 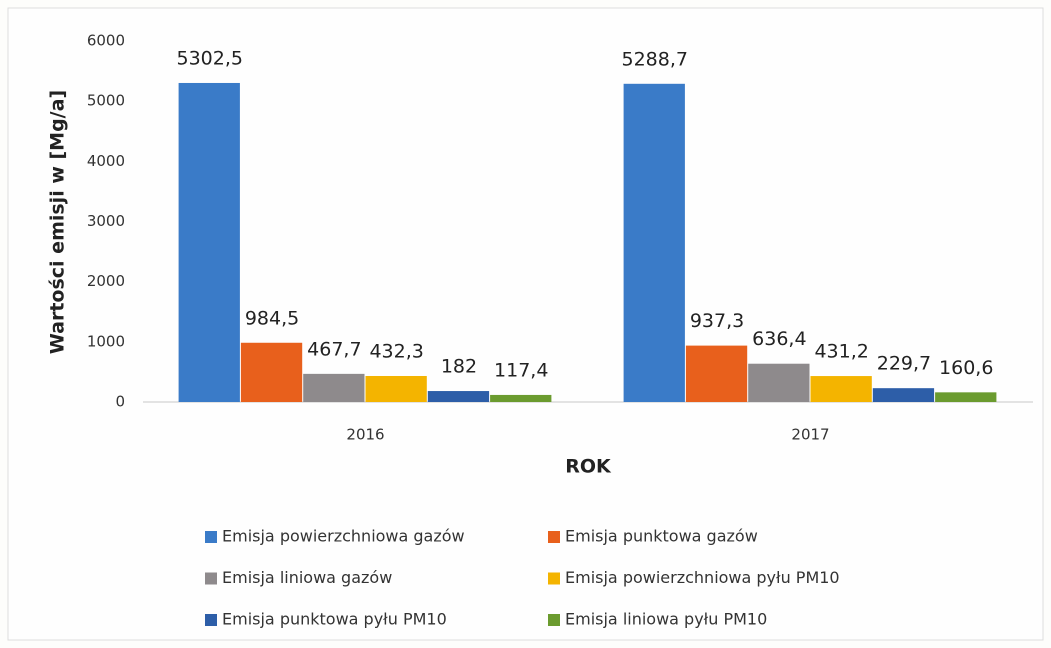 What do you see at coordinates (106, 221) in the screenshot?
I see `y-tick-label: 3000` at bounding box center [106, 221].